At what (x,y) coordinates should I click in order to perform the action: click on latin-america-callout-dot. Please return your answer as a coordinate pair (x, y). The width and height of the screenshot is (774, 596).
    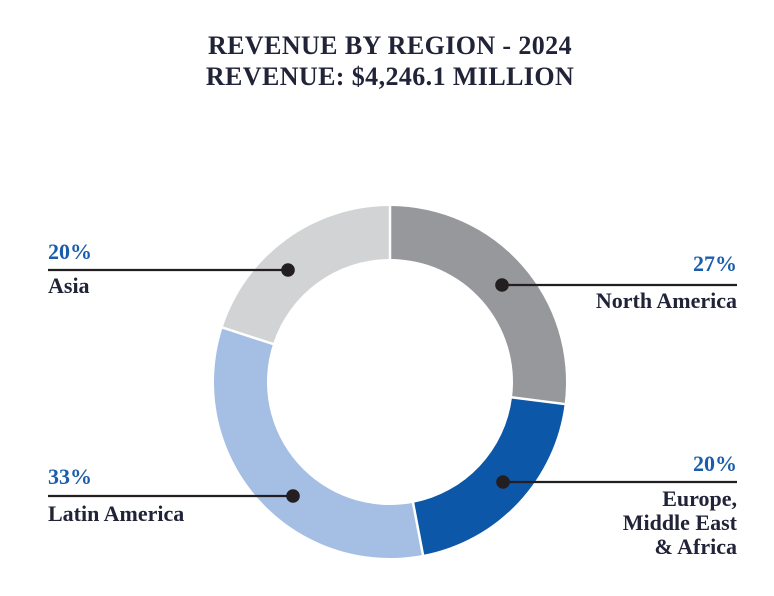
    Looking at the image, I should click on (293, 496).